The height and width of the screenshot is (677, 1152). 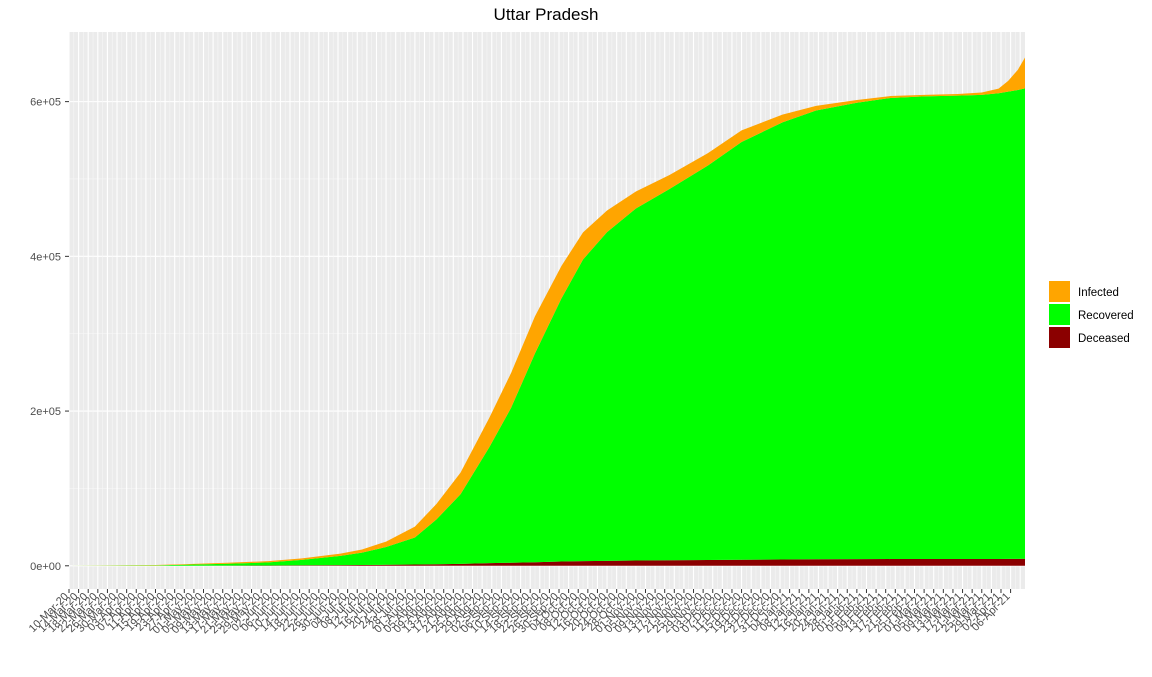 I want to click on y-tick-label: 2e+05, so click(x=45, y=412).